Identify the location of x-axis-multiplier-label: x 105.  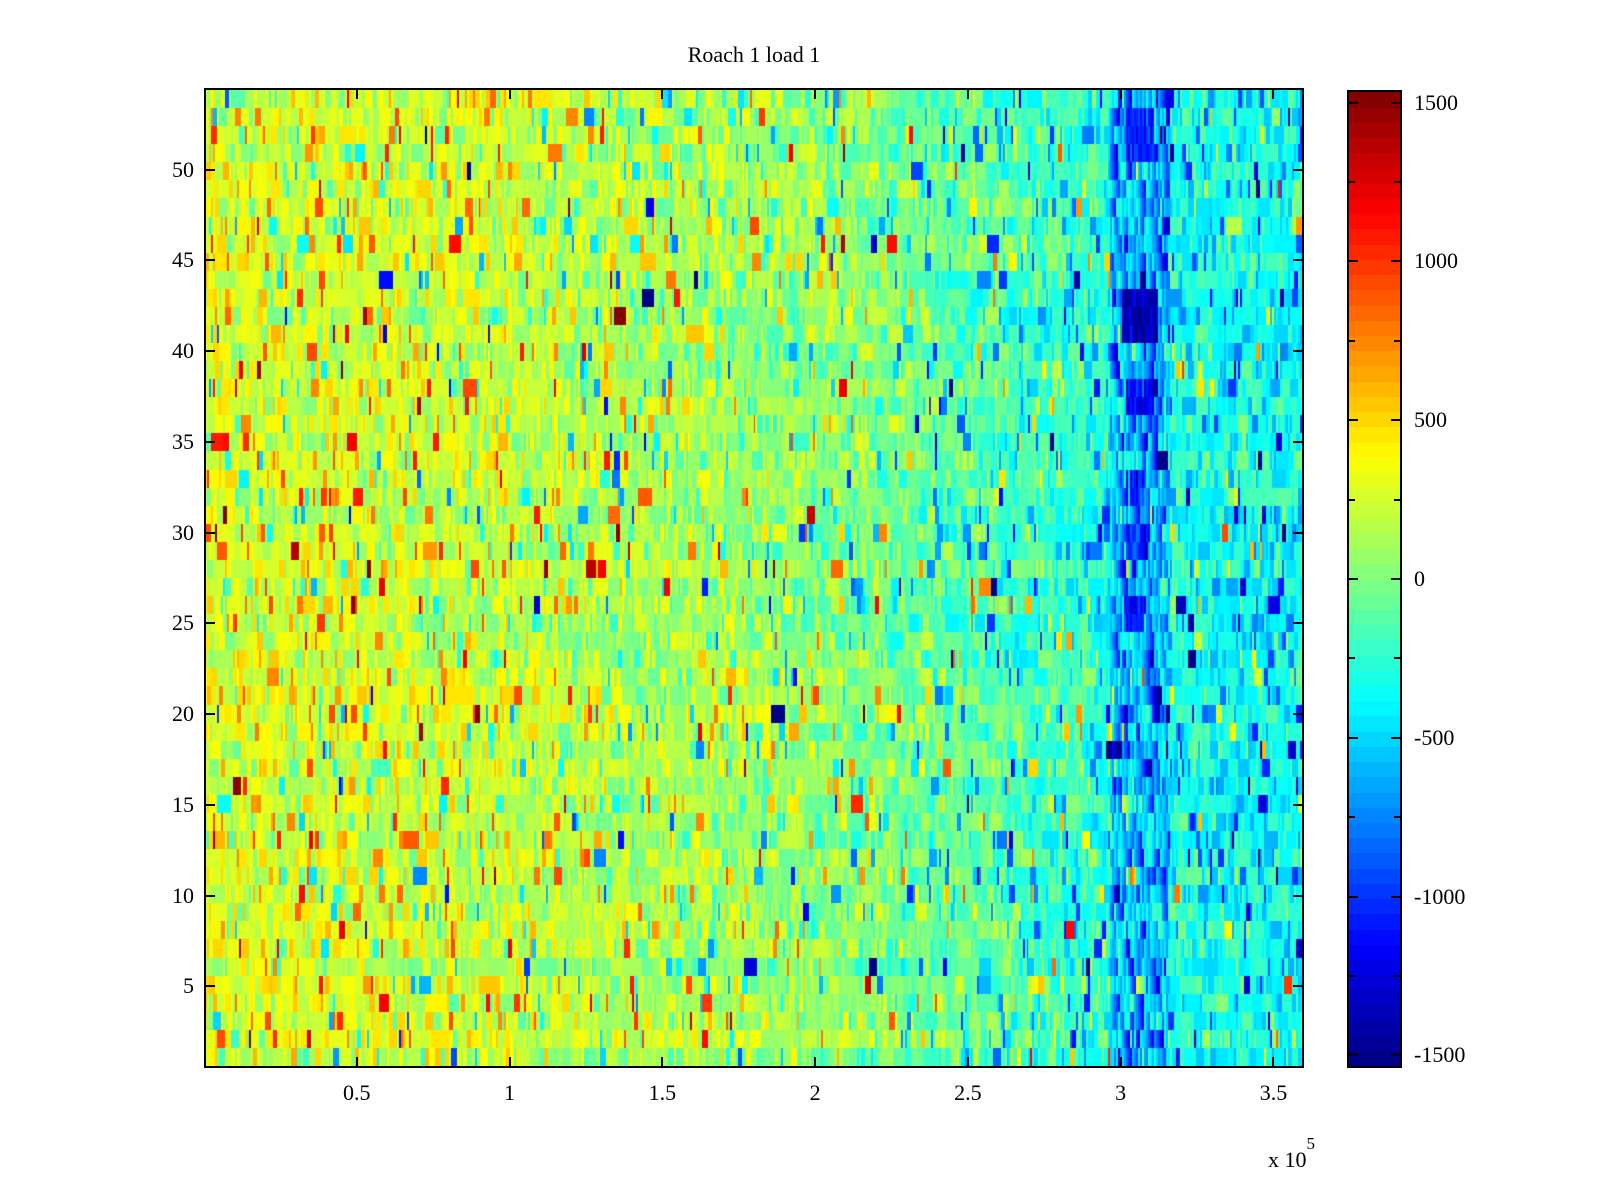
(1260, 1153).